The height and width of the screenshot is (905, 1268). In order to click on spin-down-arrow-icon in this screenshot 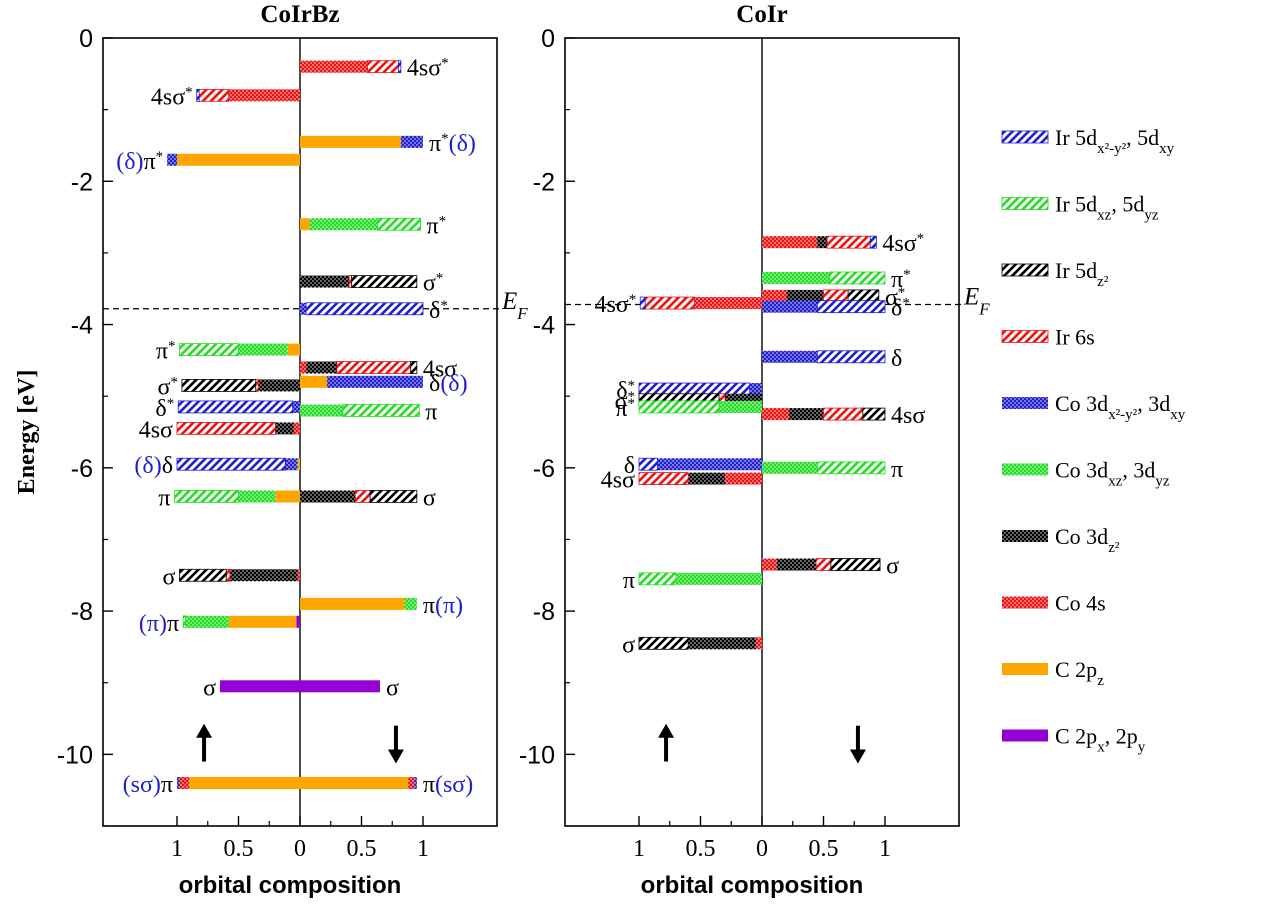, I will do `click(395, 744)`.